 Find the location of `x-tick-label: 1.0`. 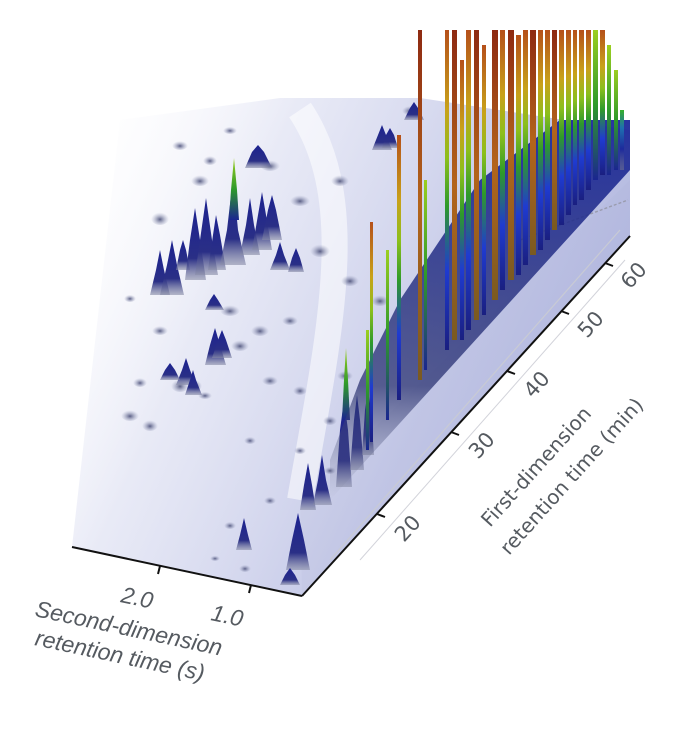

x-tick-label: 1.0 is located at coordinates (227, 615).